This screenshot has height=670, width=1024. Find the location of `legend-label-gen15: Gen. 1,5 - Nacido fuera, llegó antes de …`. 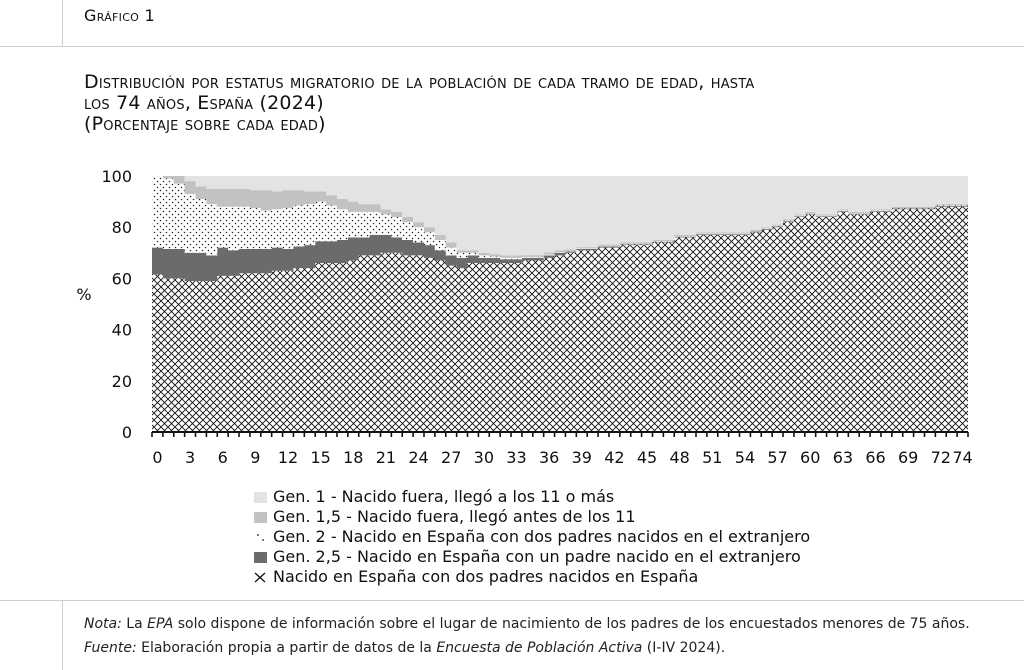

legend-label-gen15: Gen. 1,5 - Nacido fuera, llegó antes de … is located at coordinates (454, 516).